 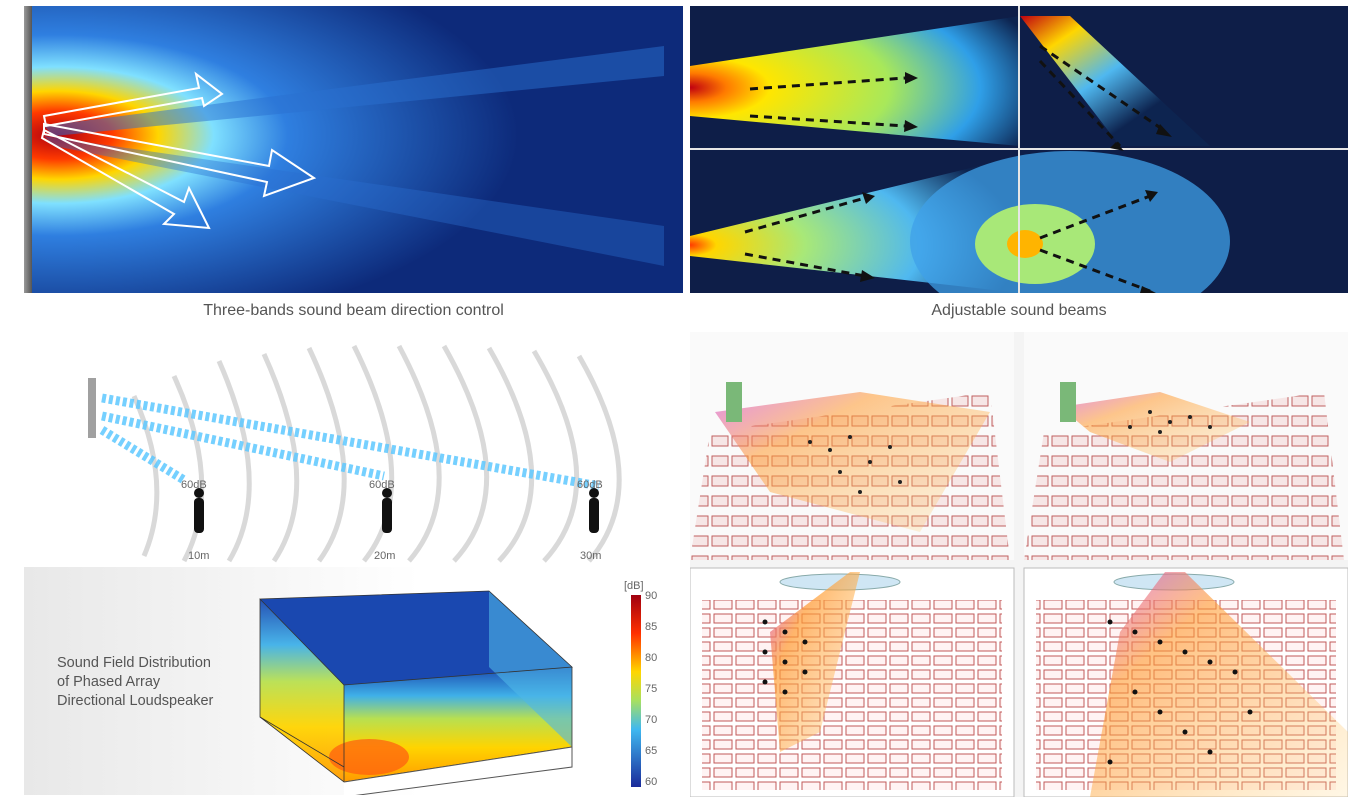 I want to click on wall-strip, so click(x=28, y=149).